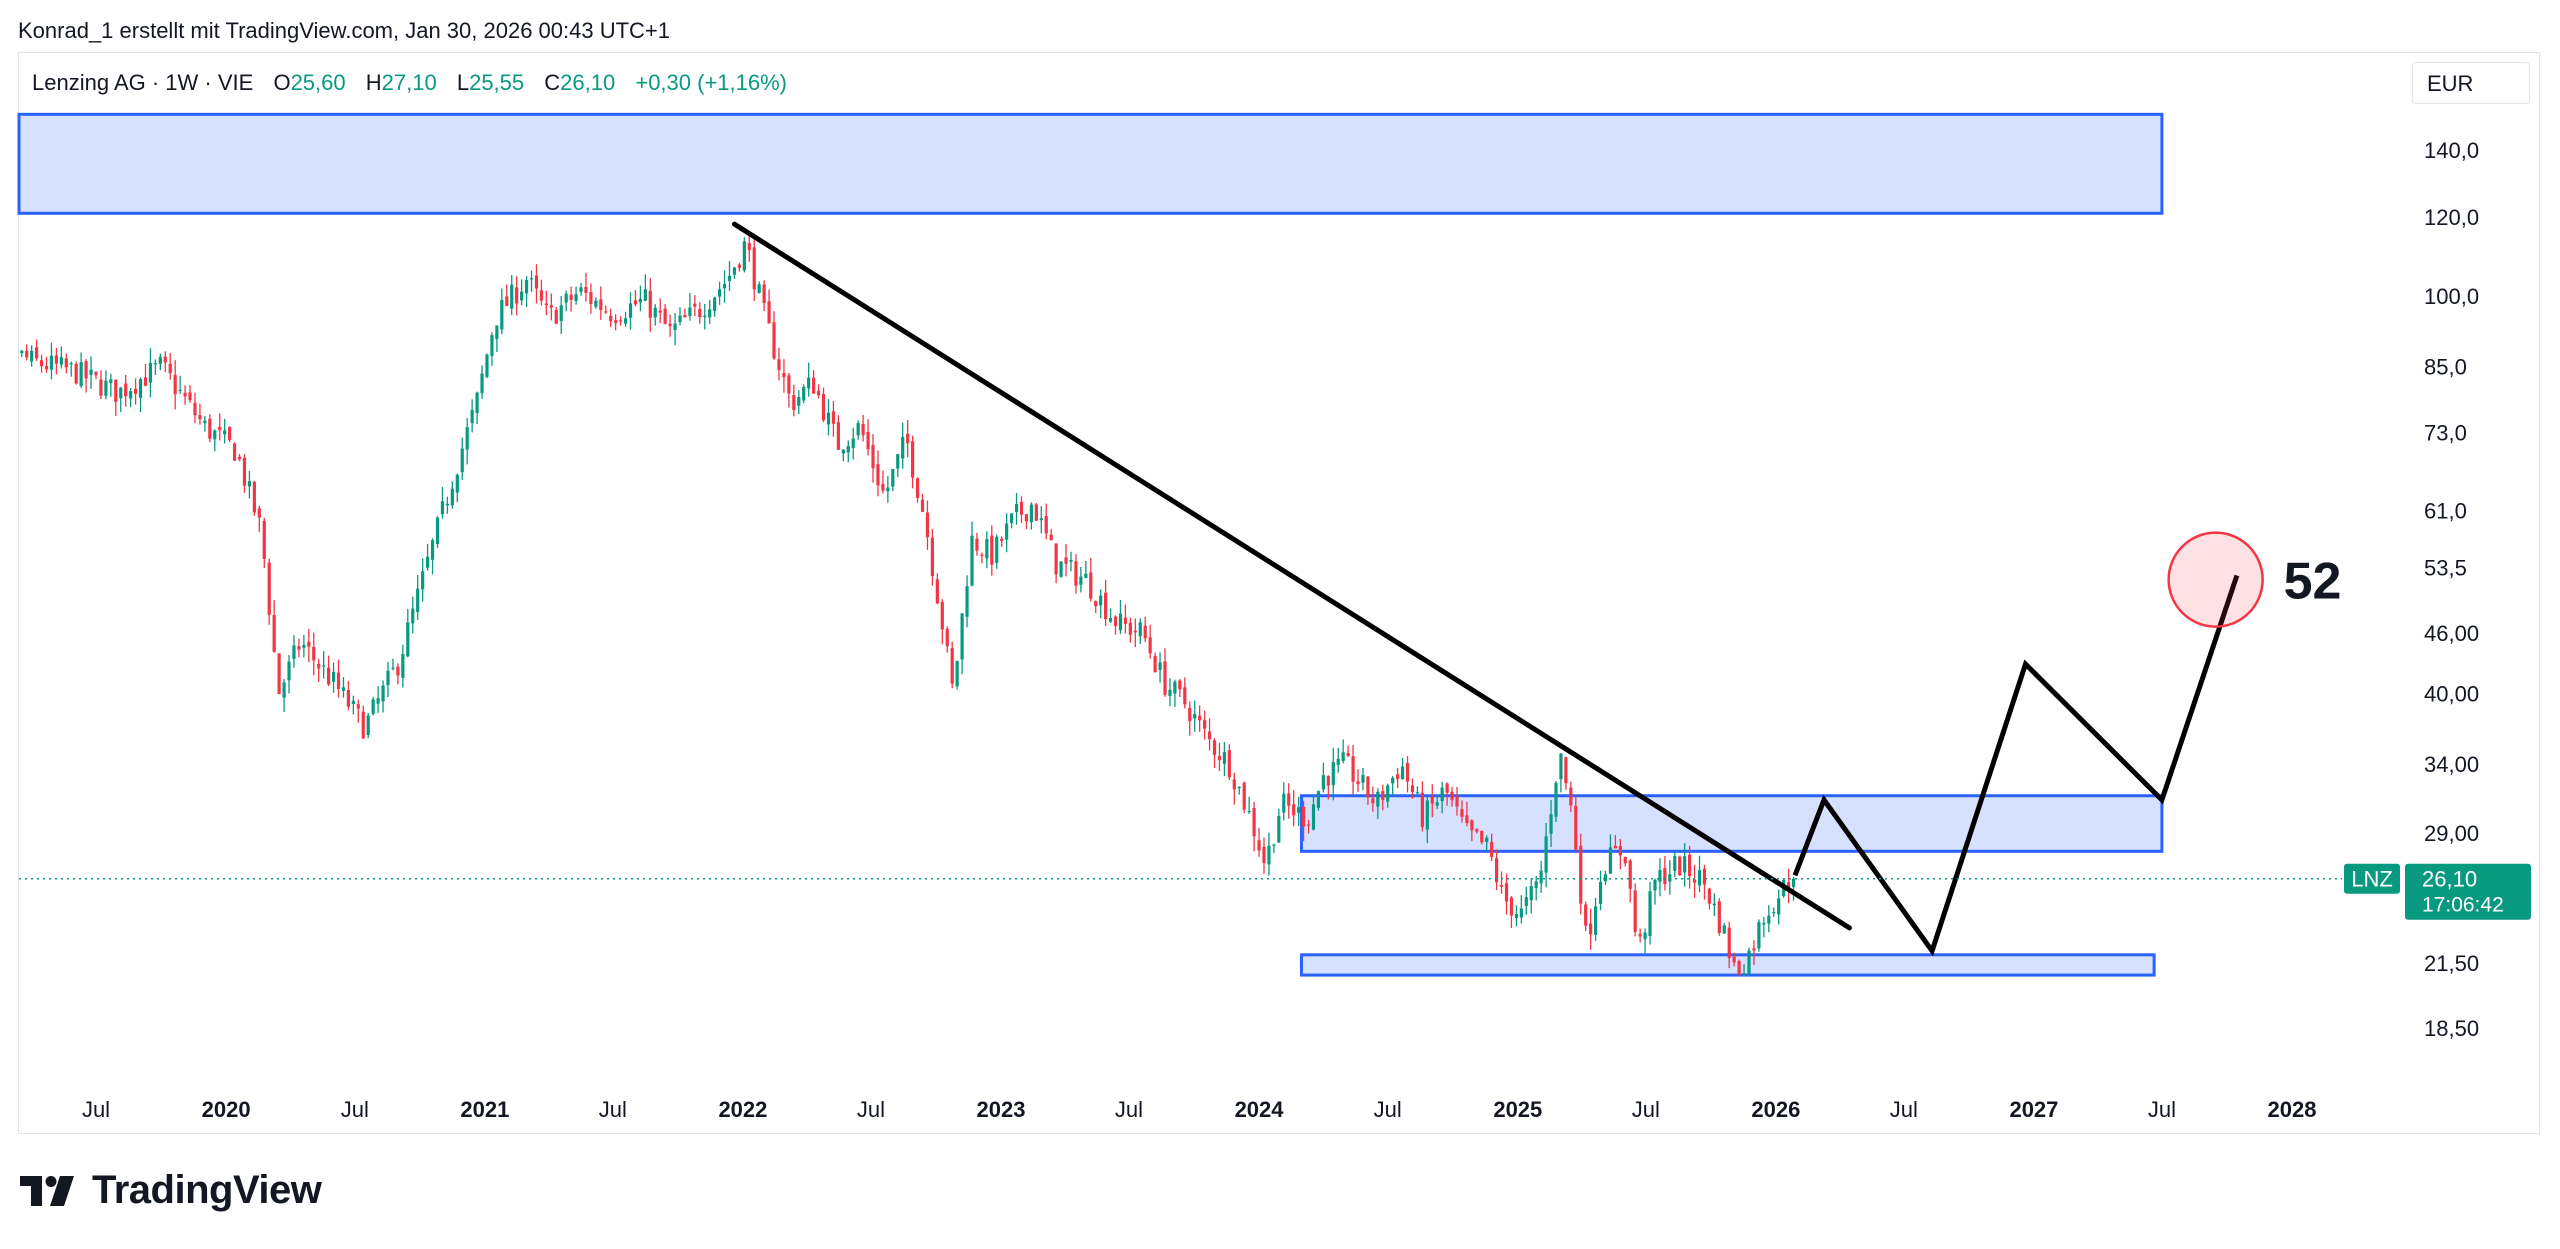 This screenshot has width=2560, height=1249. I want to click on tradingview-logo: TradingView, so click(171, 1190).